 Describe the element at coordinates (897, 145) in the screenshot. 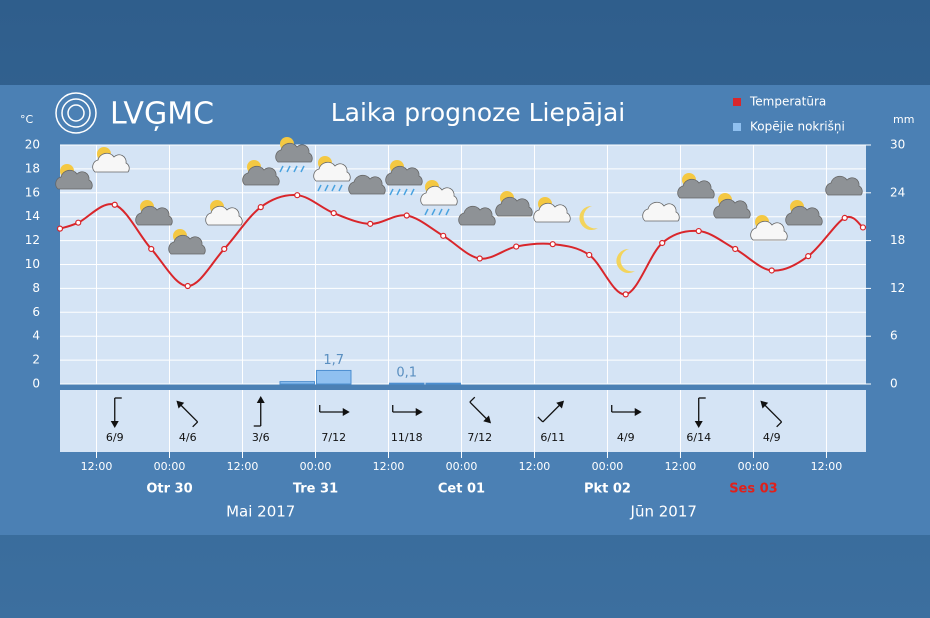

I see `y2-tick-label: 30` at that location.